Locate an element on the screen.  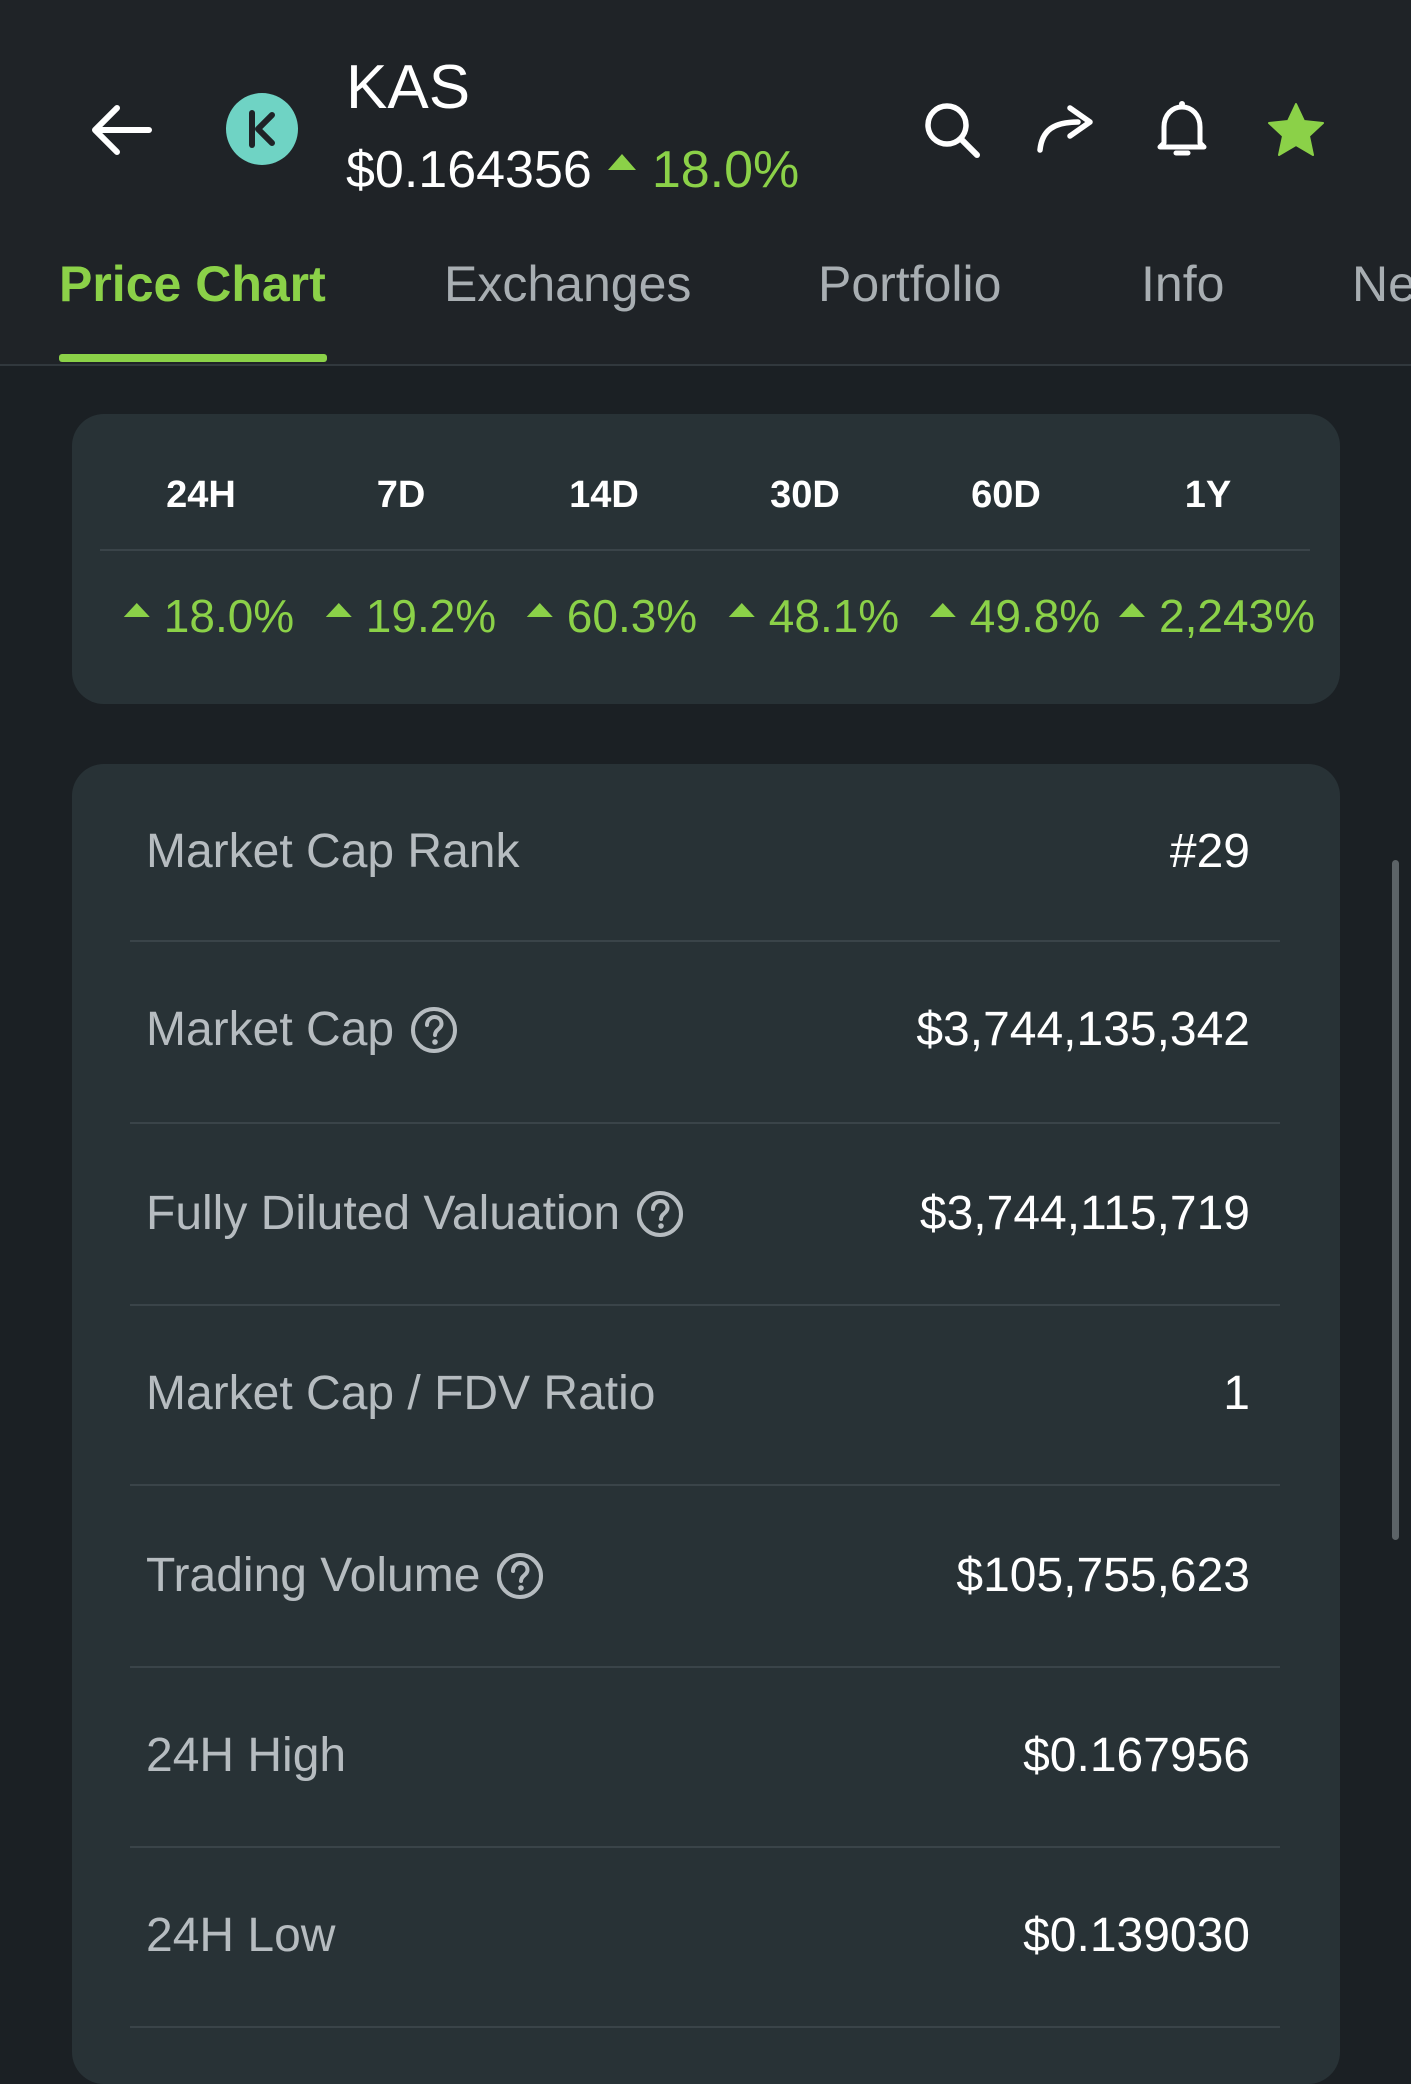
stat-value: $0.139030 is located at coordinates (1136, 1935).